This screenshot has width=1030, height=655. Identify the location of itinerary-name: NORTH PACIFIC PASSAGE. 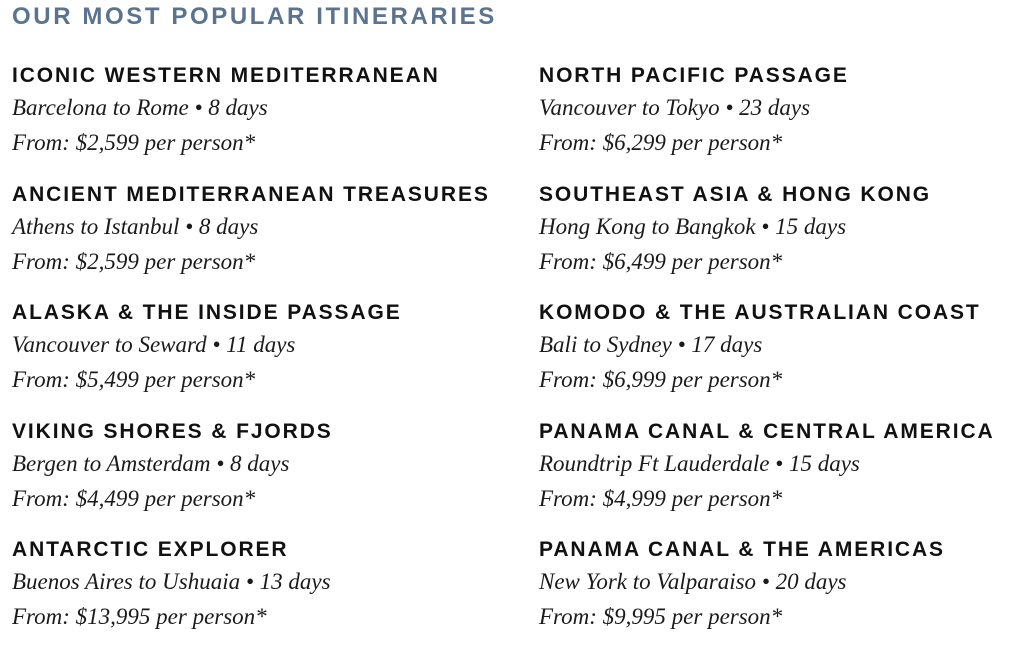
(694, 75).